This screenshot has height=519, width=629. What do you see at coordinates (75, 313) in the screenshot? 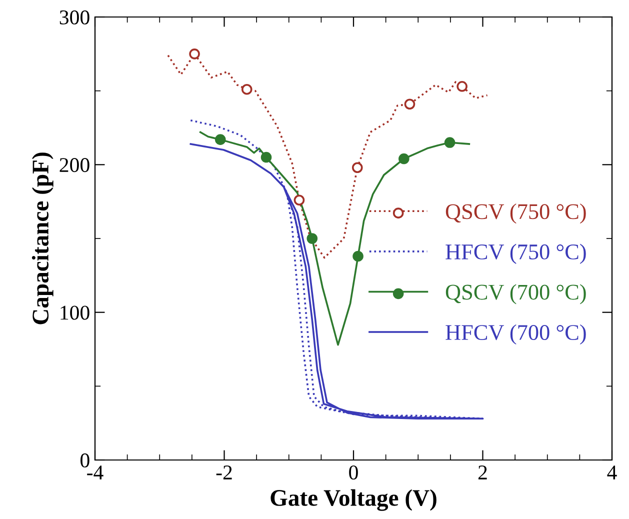
I see `y-tick-label: 100` at bounding box center [75, 313].